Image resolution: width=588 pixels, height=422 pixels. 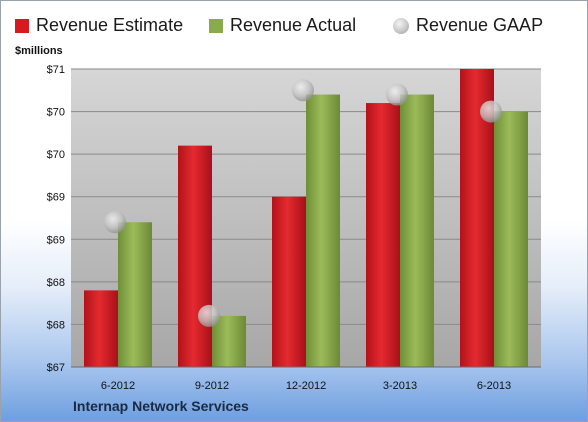 What do you see at coordinates (400, 386) in the screenshot?
I see `x-tick-label: 3-2013` at bounding box center [400, 386].